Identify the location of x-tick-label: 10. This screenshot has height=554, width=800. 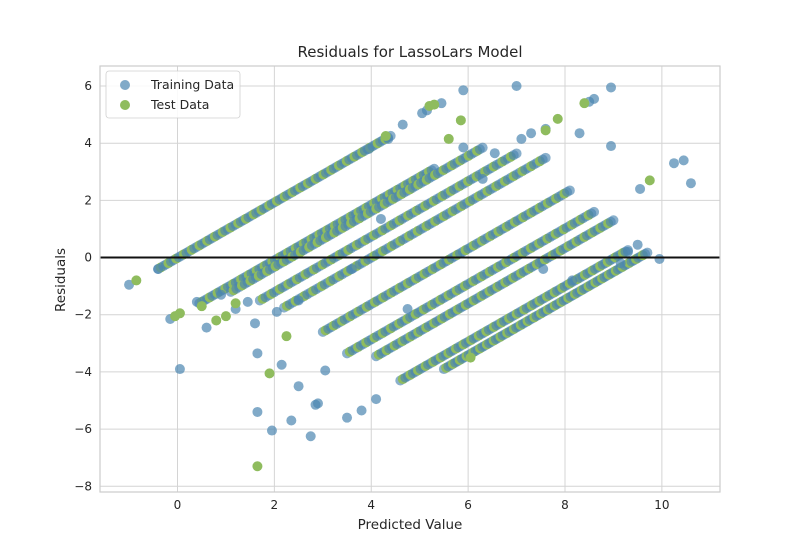
(661, 505).